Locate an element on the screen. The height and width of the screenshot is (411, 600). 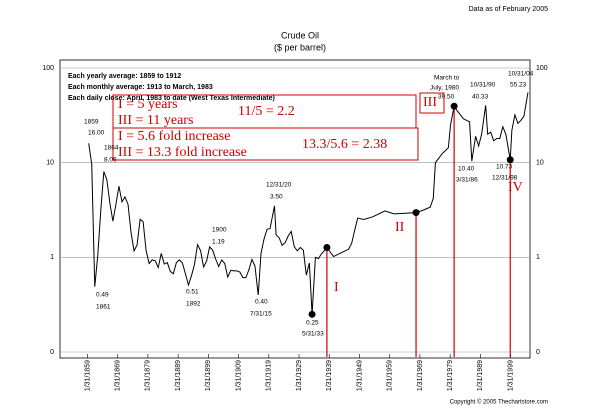
x-tick-label: 1/31/1929 is located at coordinates (299, 375).